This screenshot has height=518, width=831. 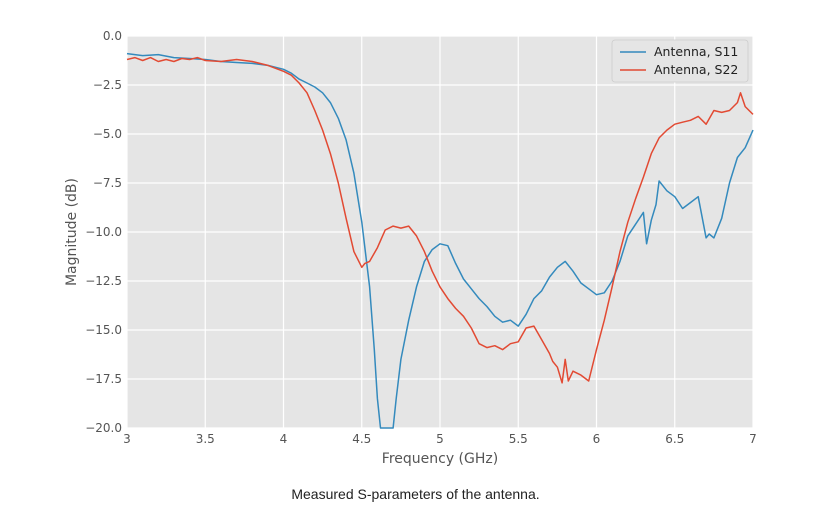 What do you see at coordinates (107, 85) in the screenshot?
I see `y-tick-label: −2.5` at bounding box center [107, 85].